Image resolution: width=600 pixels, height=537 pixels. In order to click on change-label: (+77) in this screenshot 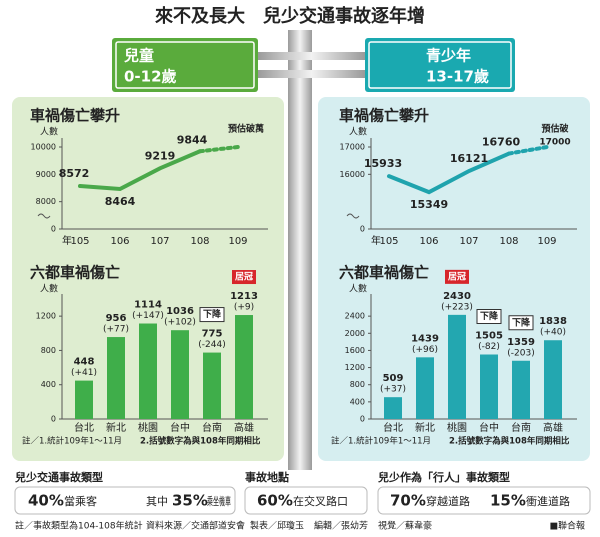, I will do `click(116, 330)`.